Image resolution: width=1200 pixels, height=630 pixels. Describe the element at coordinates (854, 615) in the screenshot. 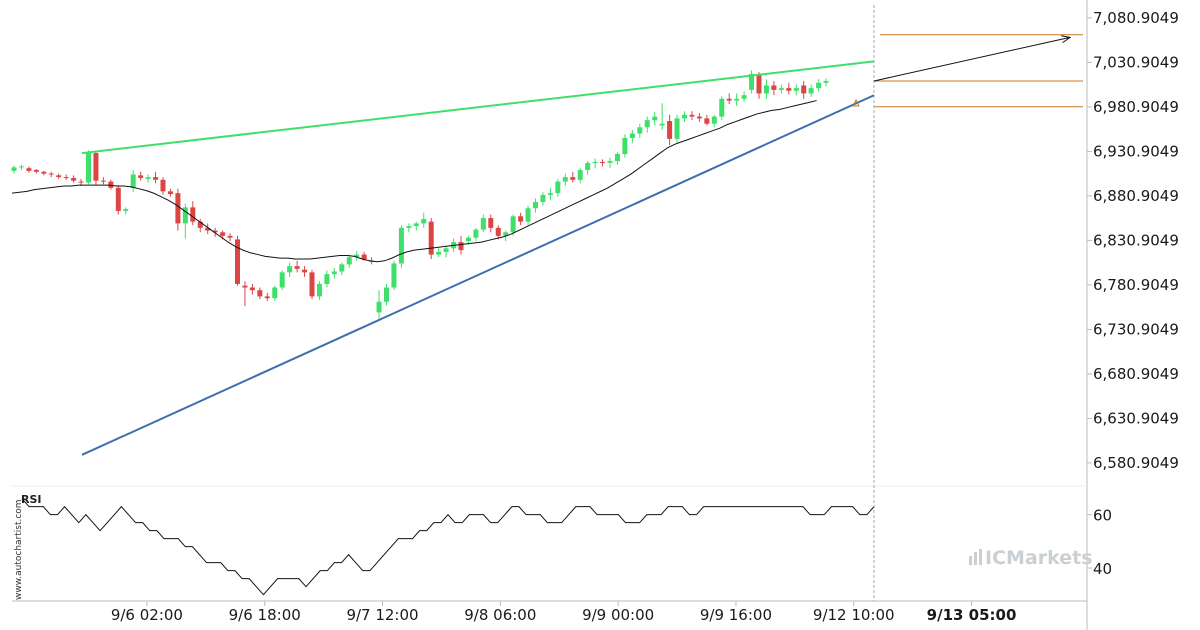

I see `x-tick-label: 9/12 10:00` at that location.